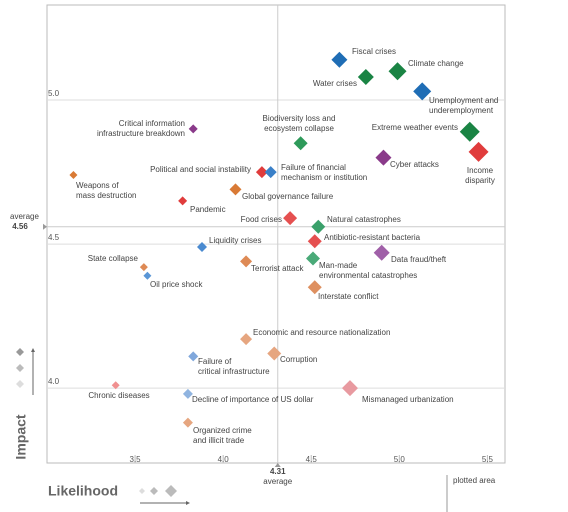 This screenshot has height=512, width=568. Describe the element at coordinates (480, 170) in the screenshot. I see `risk-label-line: Income` at that location.